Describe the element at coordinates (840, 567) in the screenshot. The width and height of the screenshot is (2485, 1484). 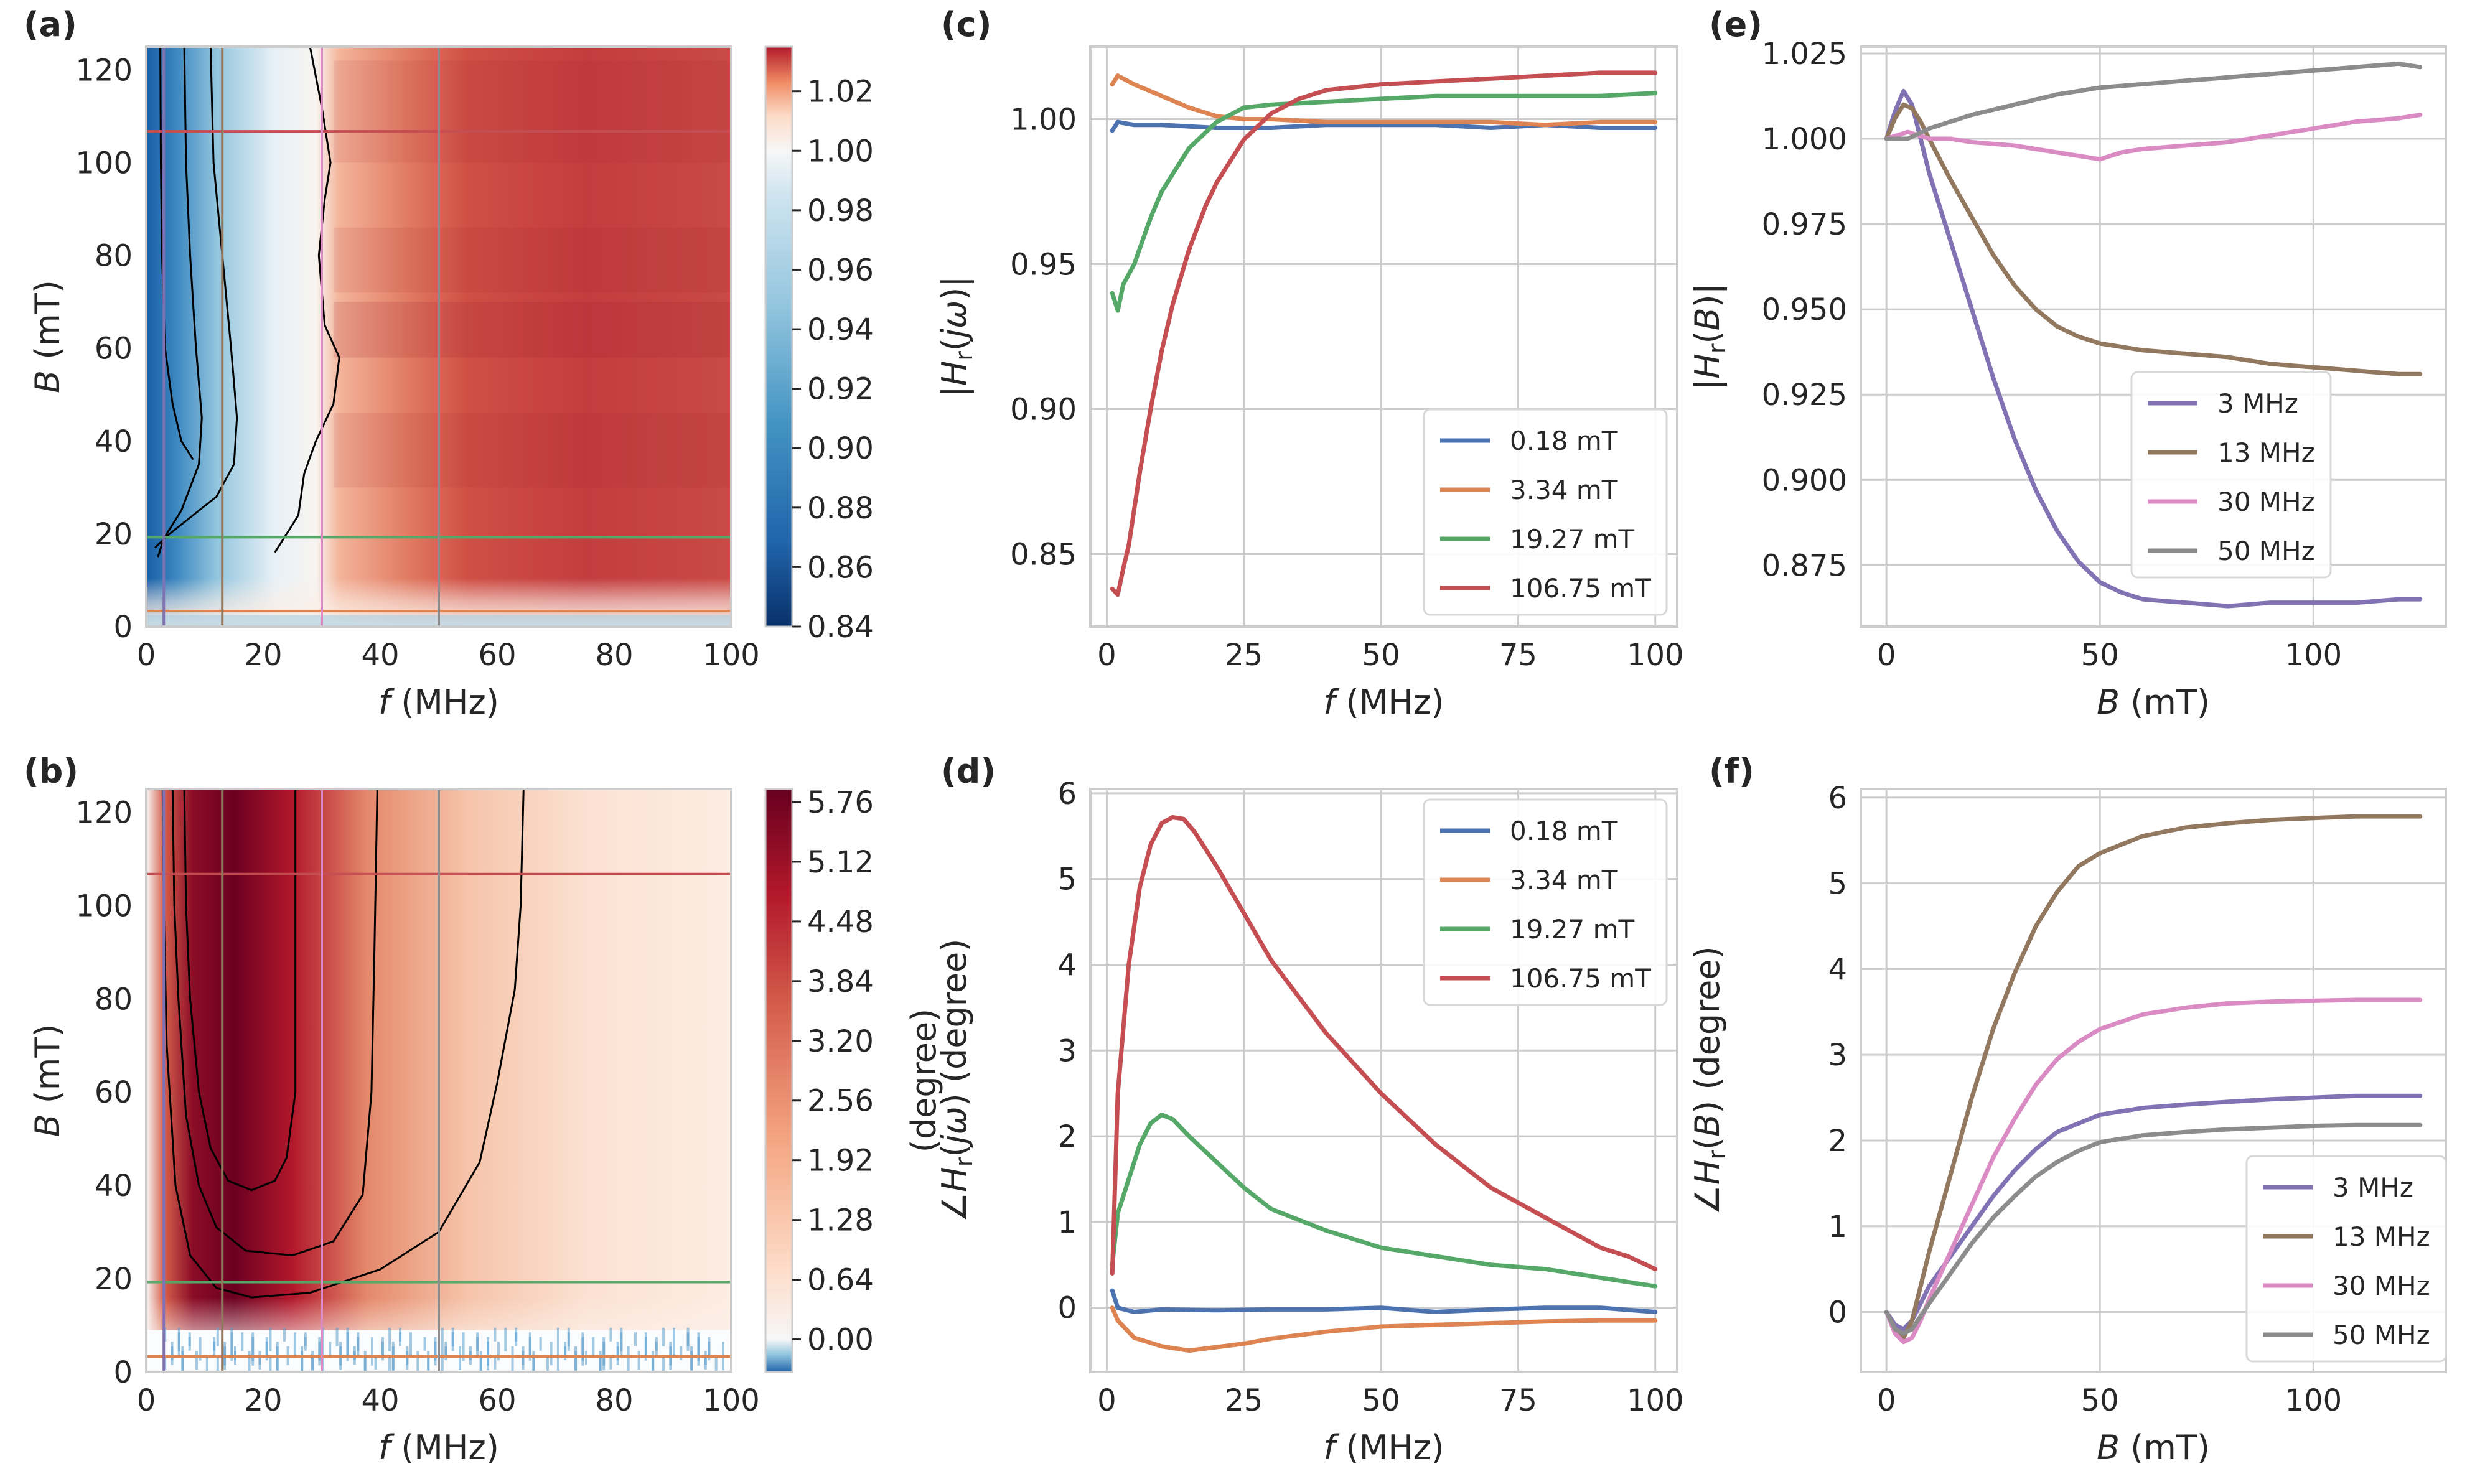
I see `colorbar-tick-label: 0.86` at that location.